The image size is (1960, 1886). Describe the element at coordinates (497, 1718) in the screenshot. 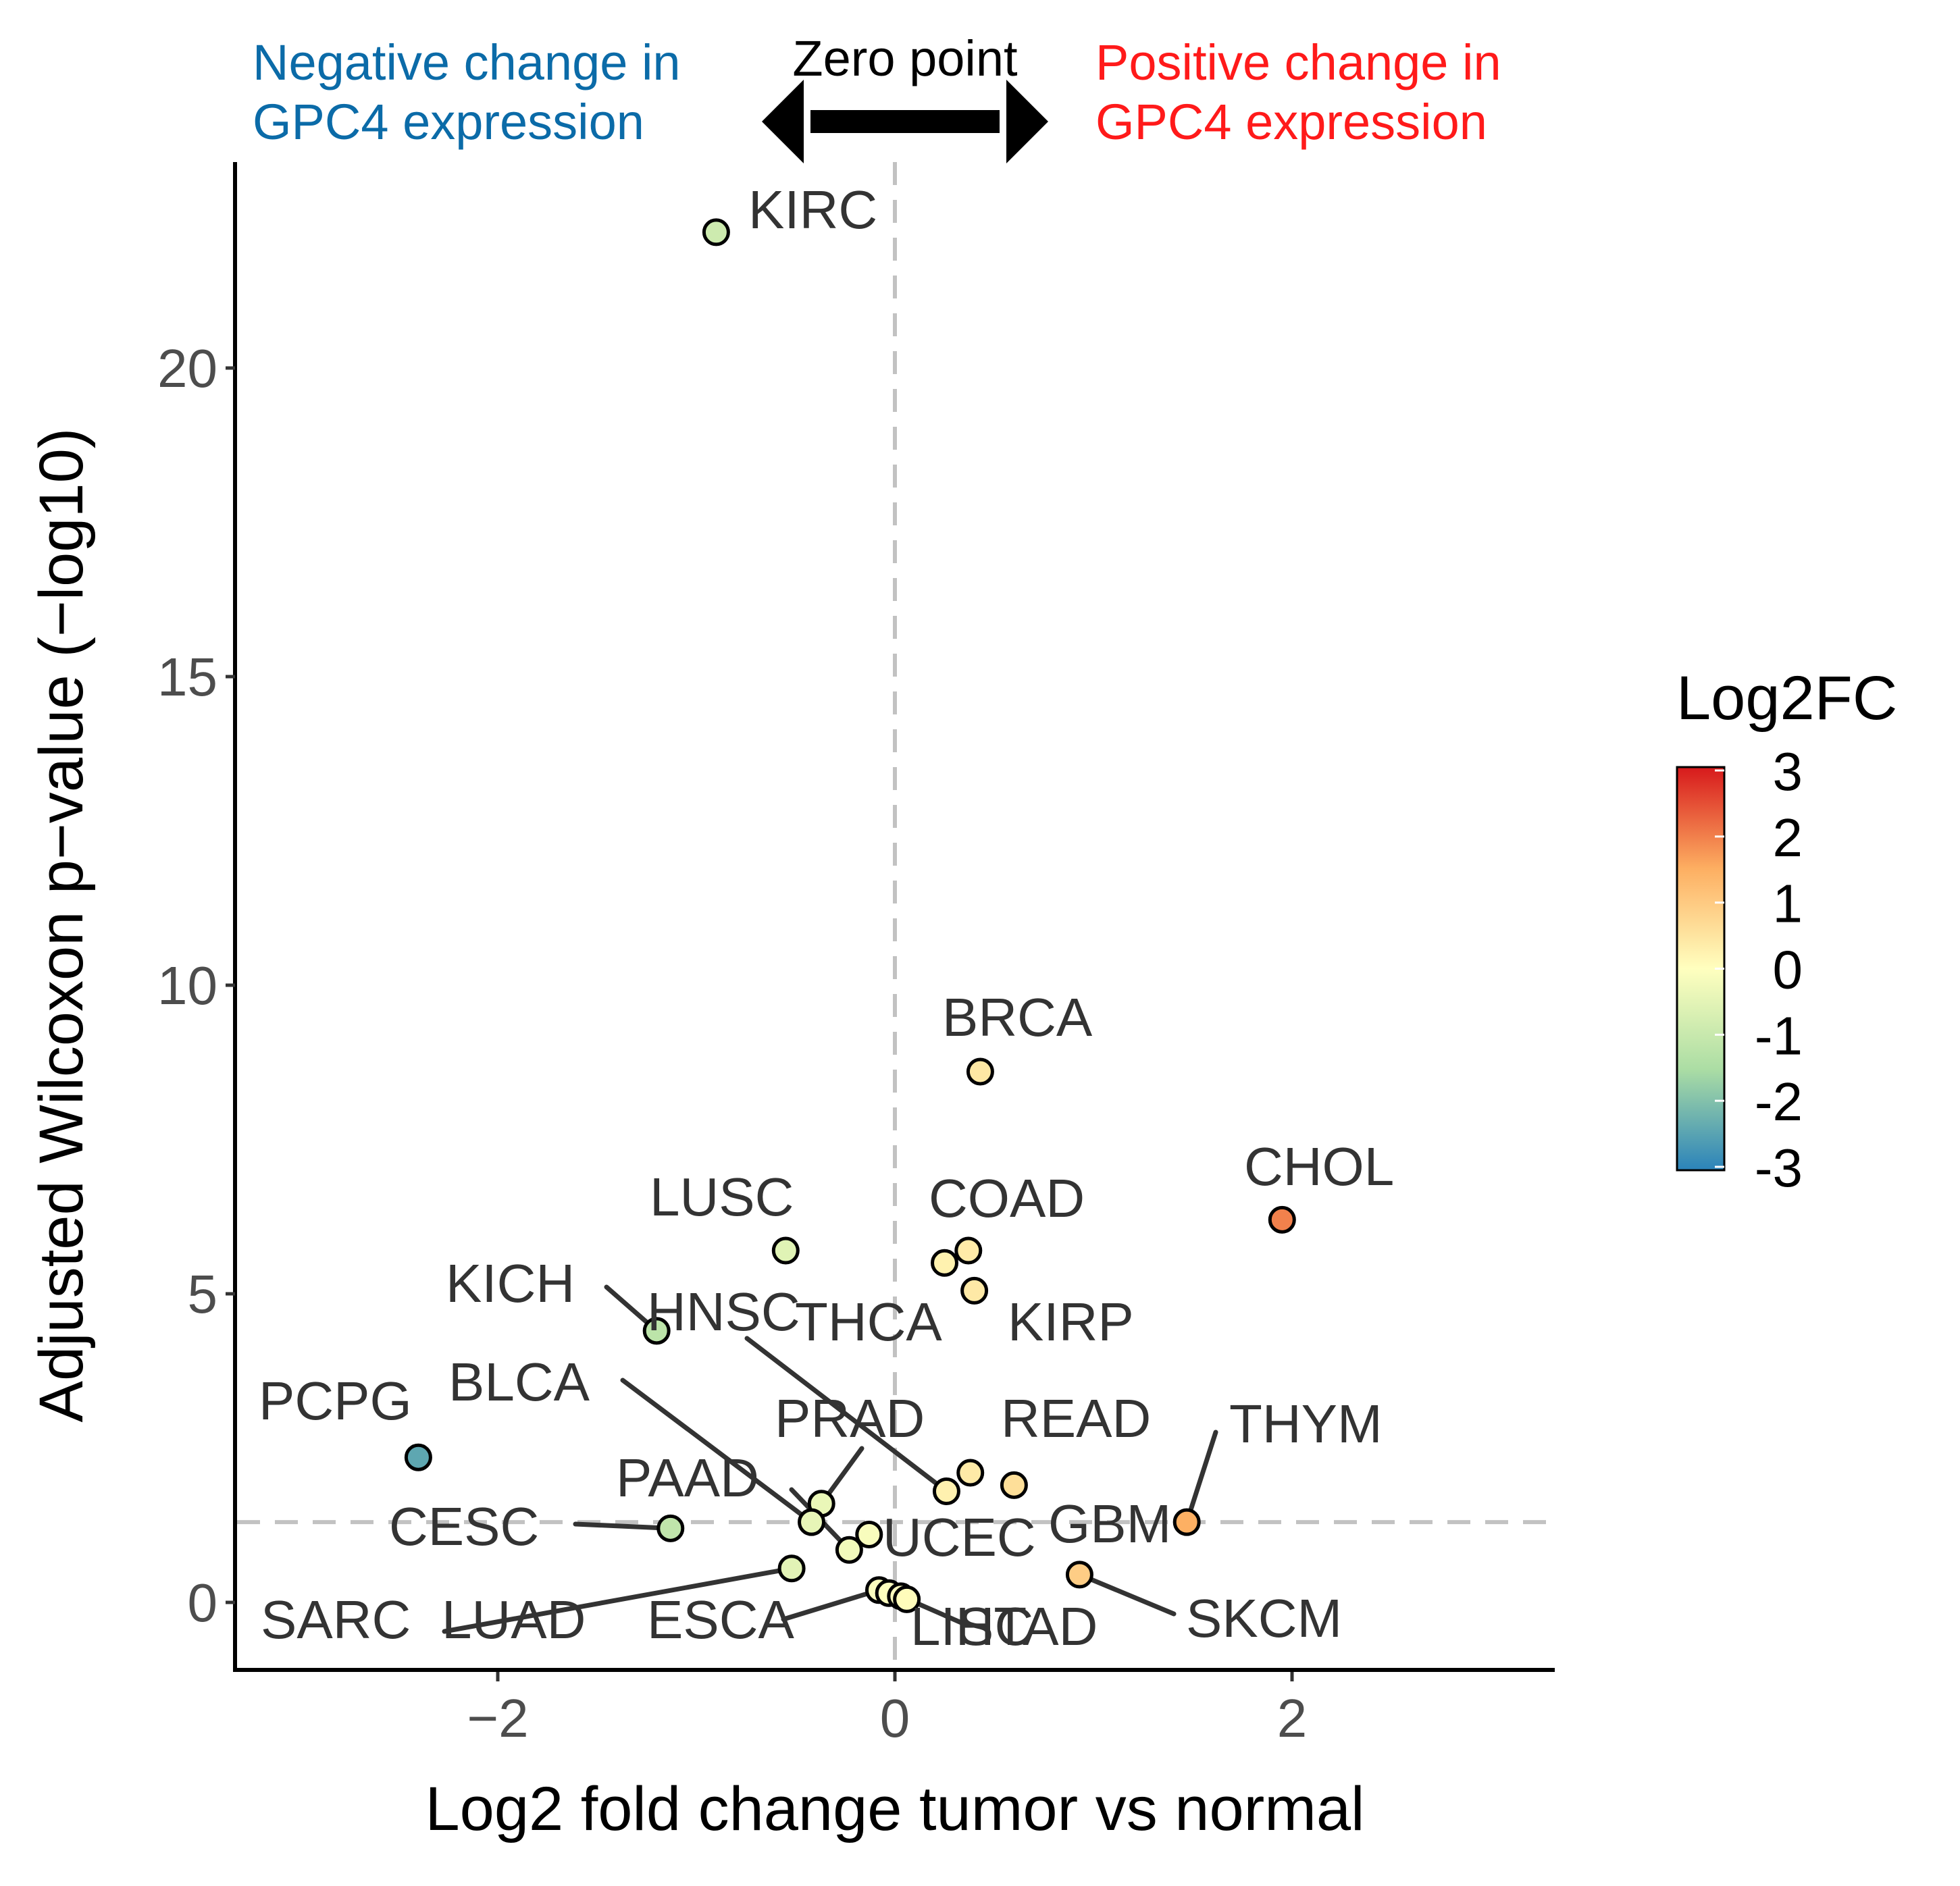

I see `x-tick-label: −2` at that location.